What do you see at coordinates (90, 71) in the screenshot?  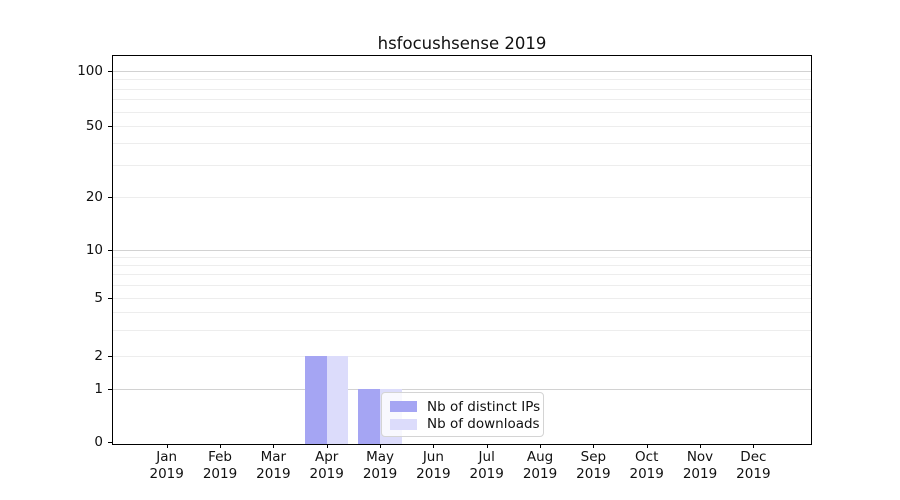 I see `y-tick-label-100: 100` at bounding box center [90, 71].